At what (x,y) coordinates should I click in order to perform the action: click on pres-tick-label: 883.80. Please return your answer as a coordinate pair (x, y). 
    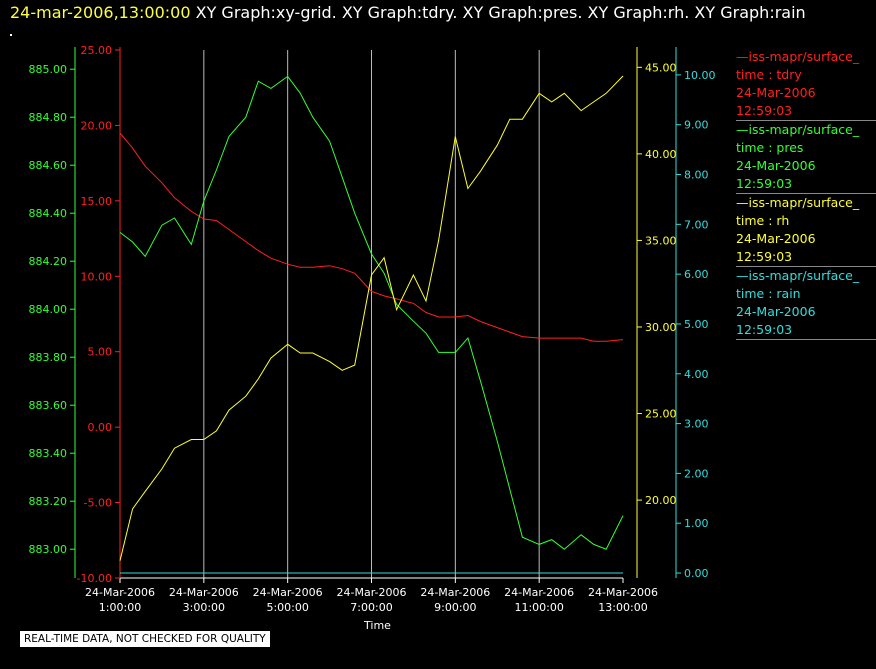
    Looking at the image, I should click on (48, 357).